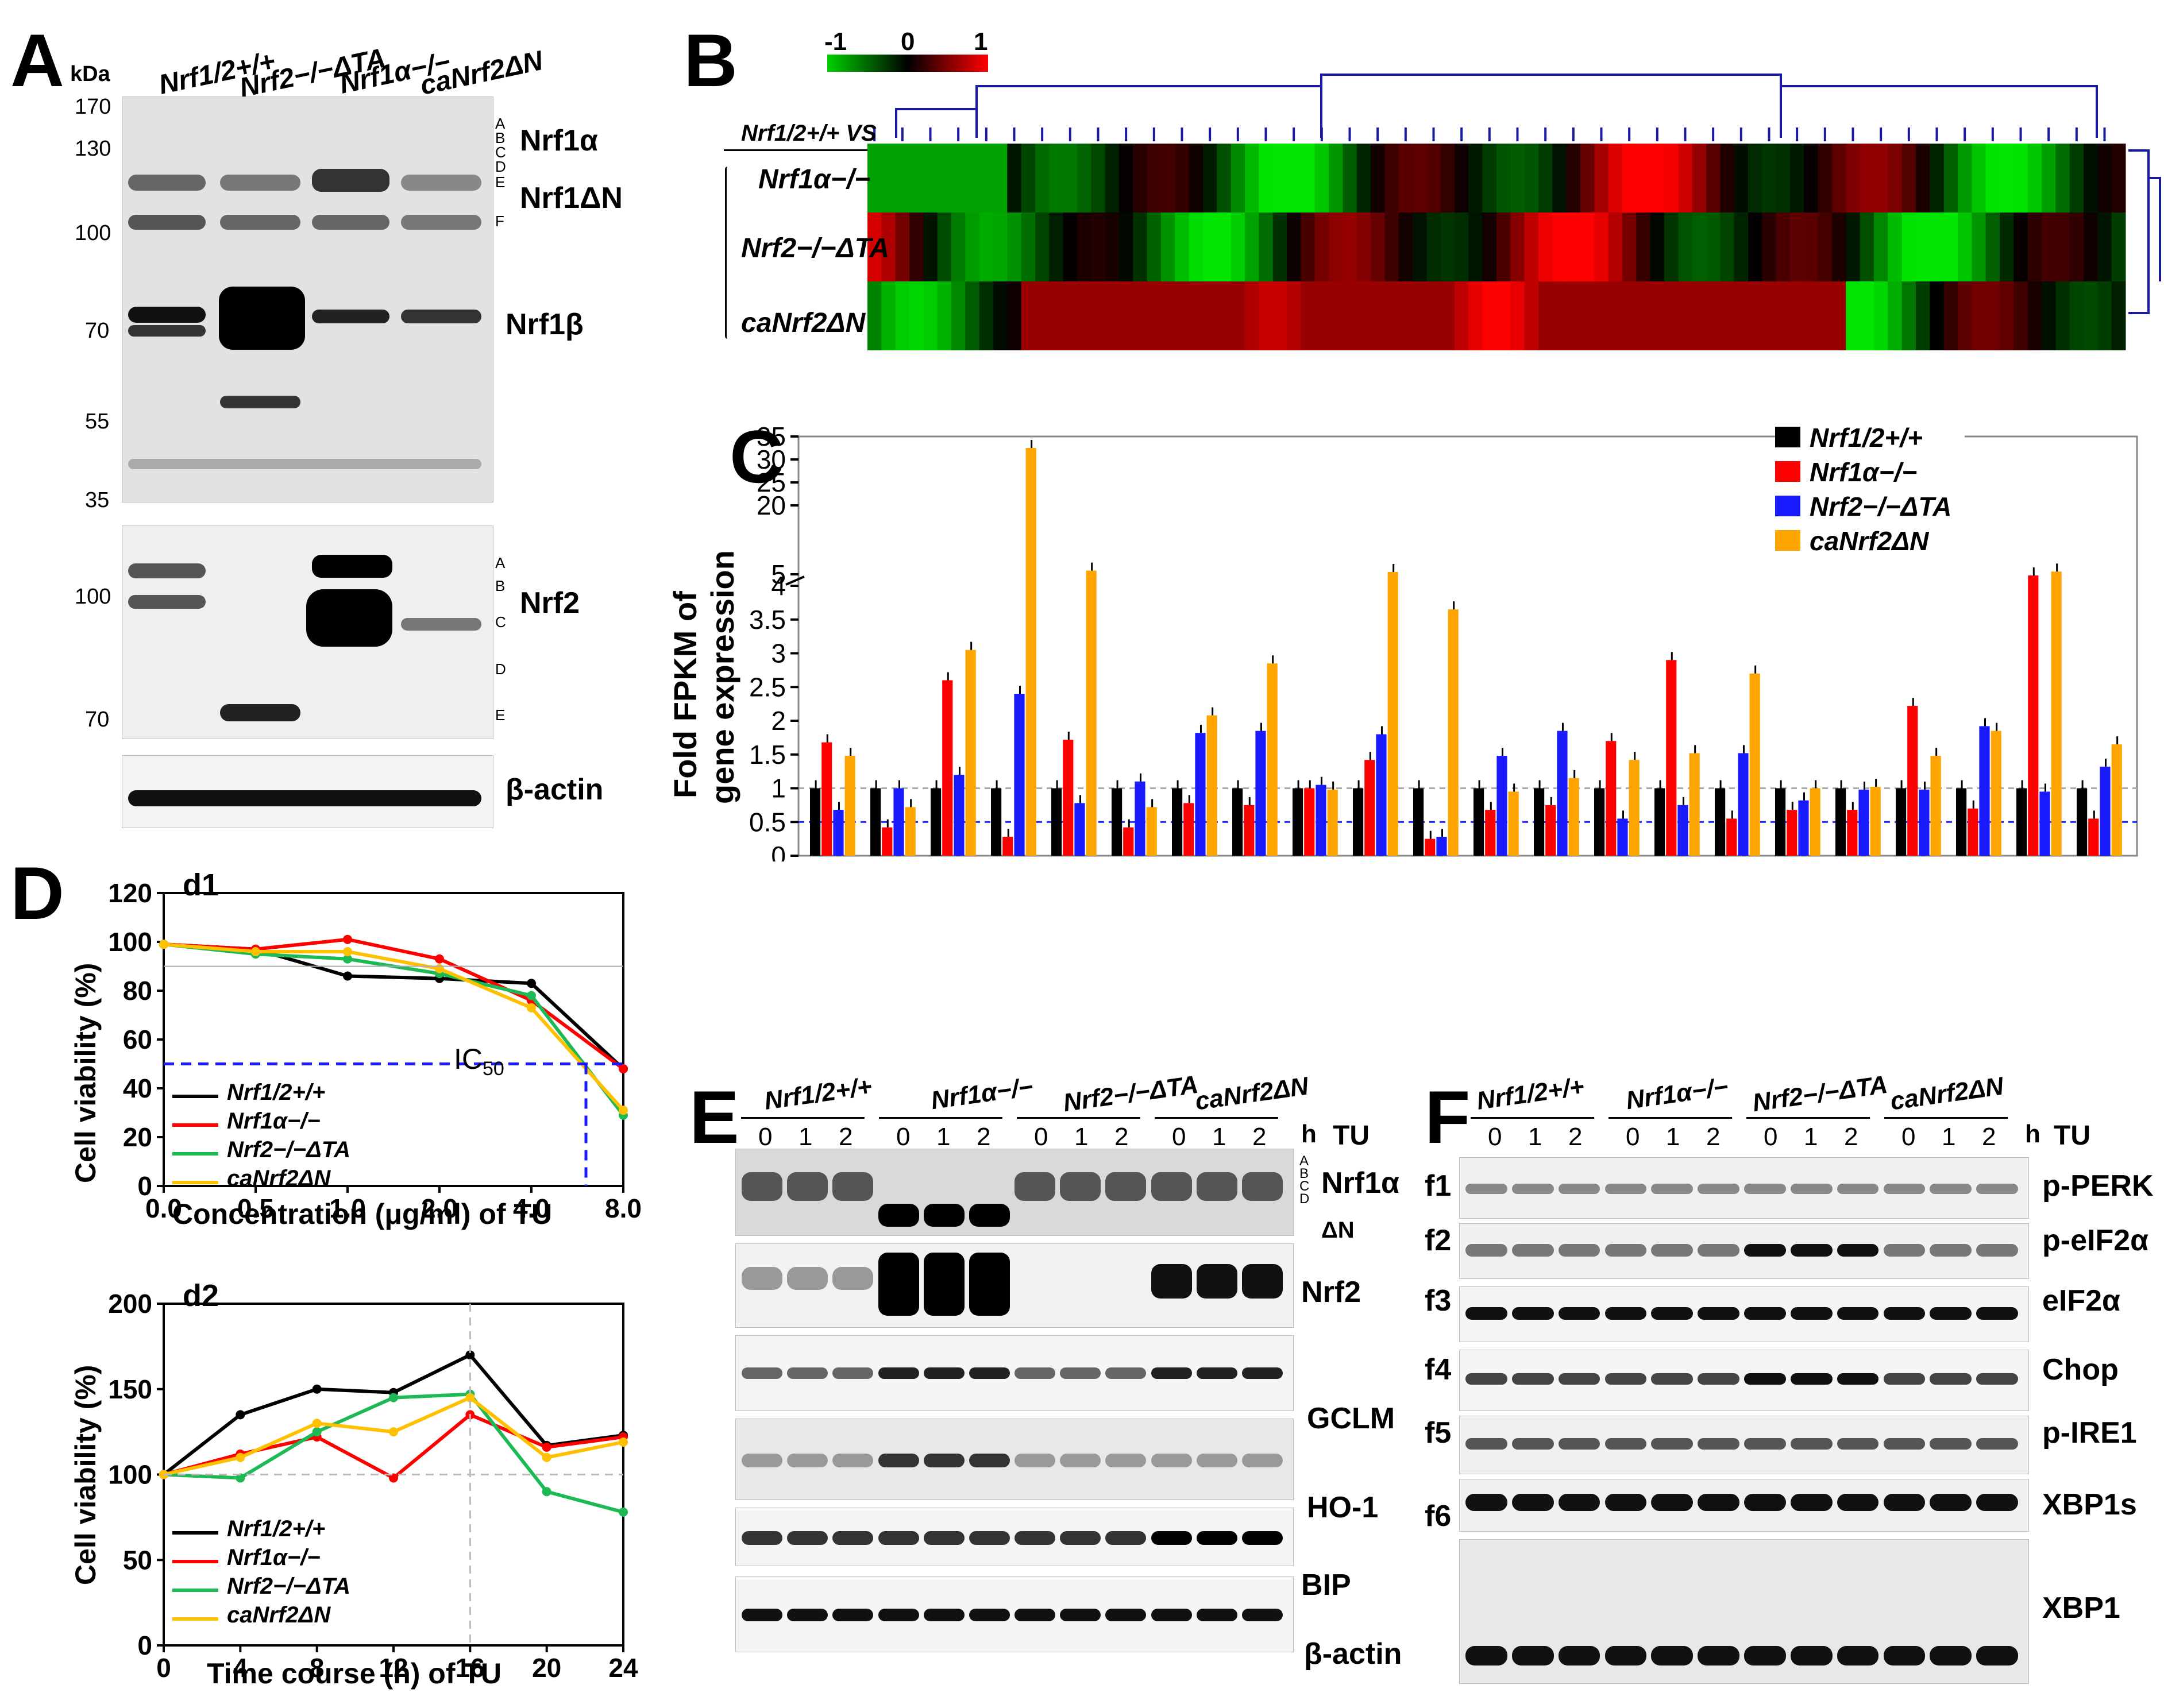 This screenshot has width=2164, height=1708. Describe the element at coordinates (771, 436) in the screenshot. I see `y-tick-label: 35` at that location.